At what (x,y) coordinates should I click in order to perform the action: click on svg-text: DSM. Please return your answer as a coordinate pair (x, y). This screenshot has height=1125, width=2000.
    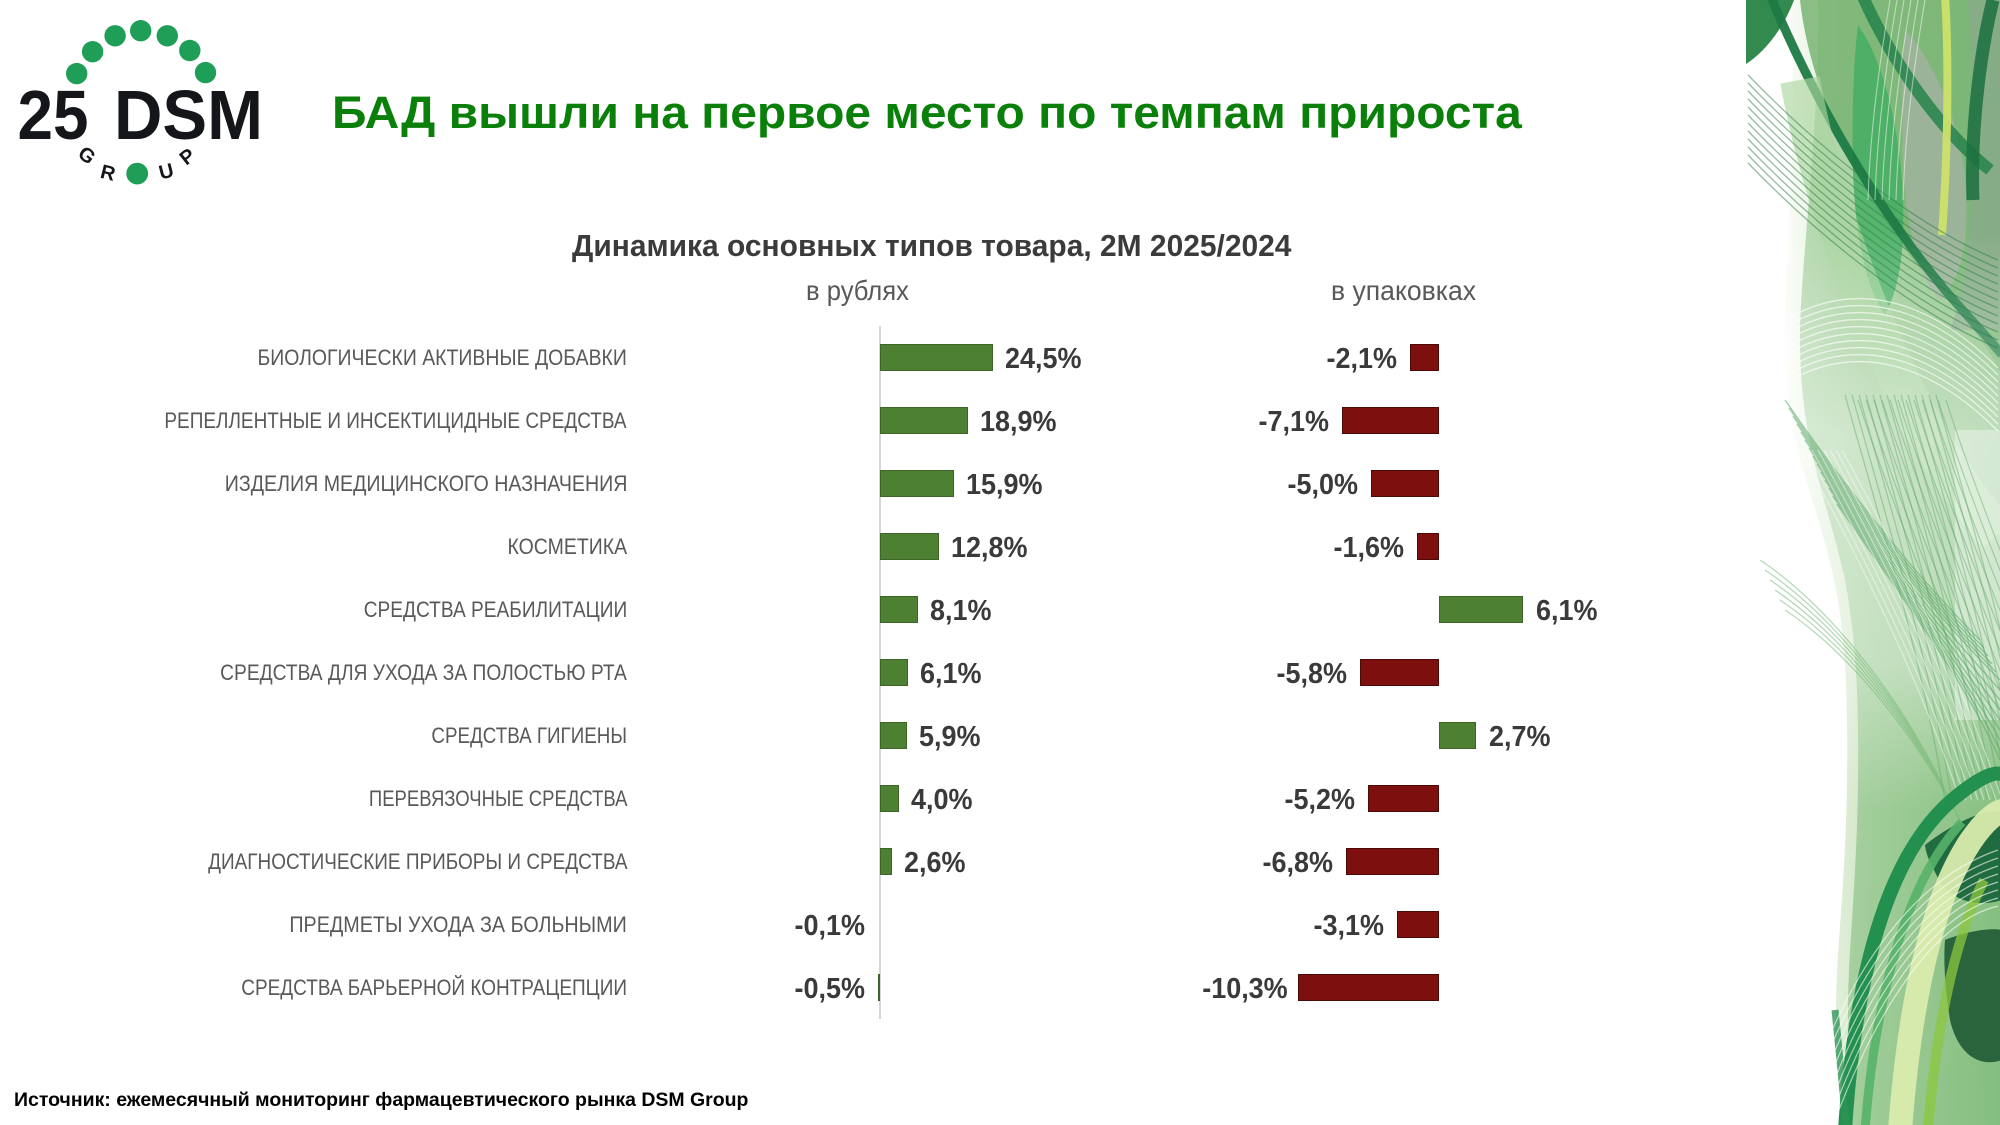
    Looking at the image, I should click on (188, 115).